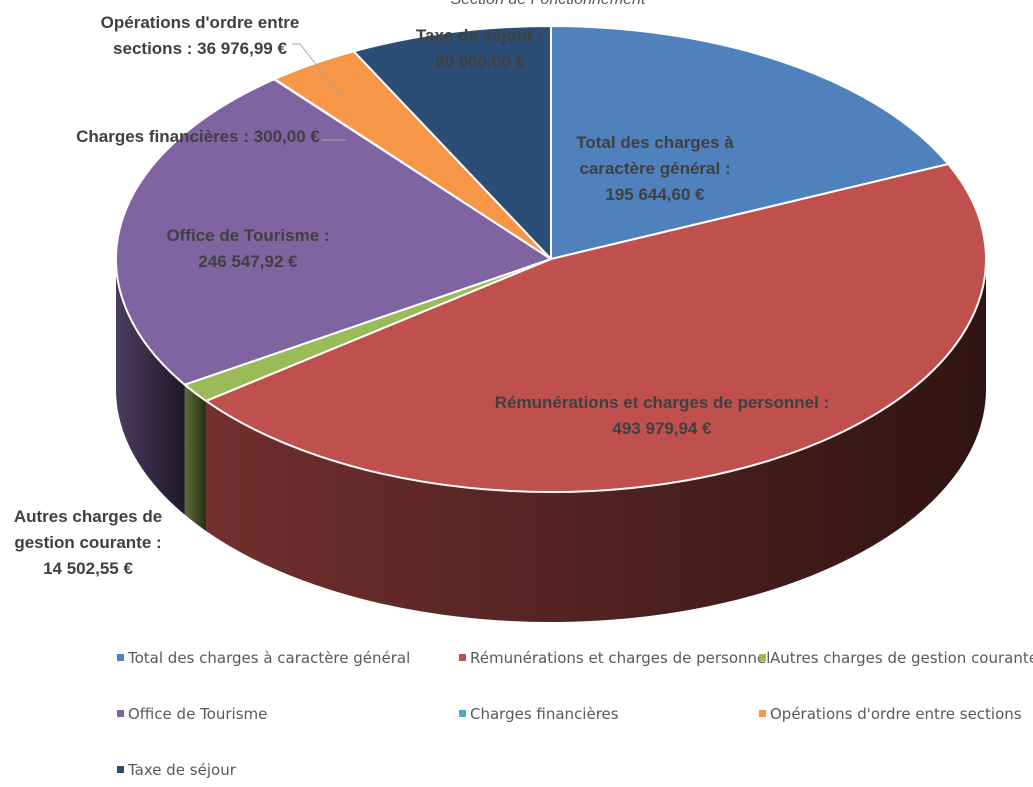  What do you see at coordinates (480, 48) in the screenshot?
I see `data-label-7: Taxe de séjour :80 000,00 €` at bounding box center [480, 48].